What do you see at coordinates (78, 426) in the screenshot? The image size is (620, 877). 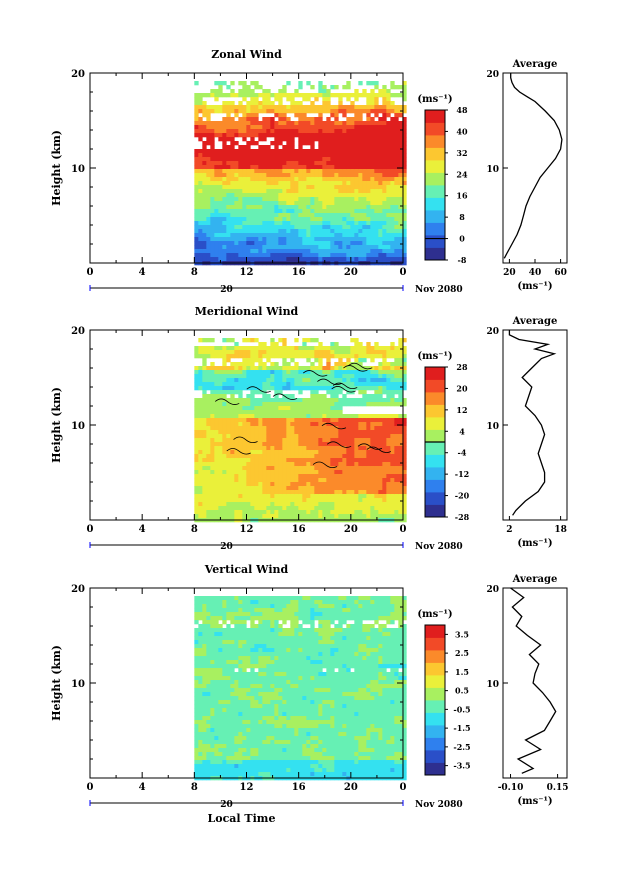 I see `y-tick-label: 10` at bounding box center [78, 426].